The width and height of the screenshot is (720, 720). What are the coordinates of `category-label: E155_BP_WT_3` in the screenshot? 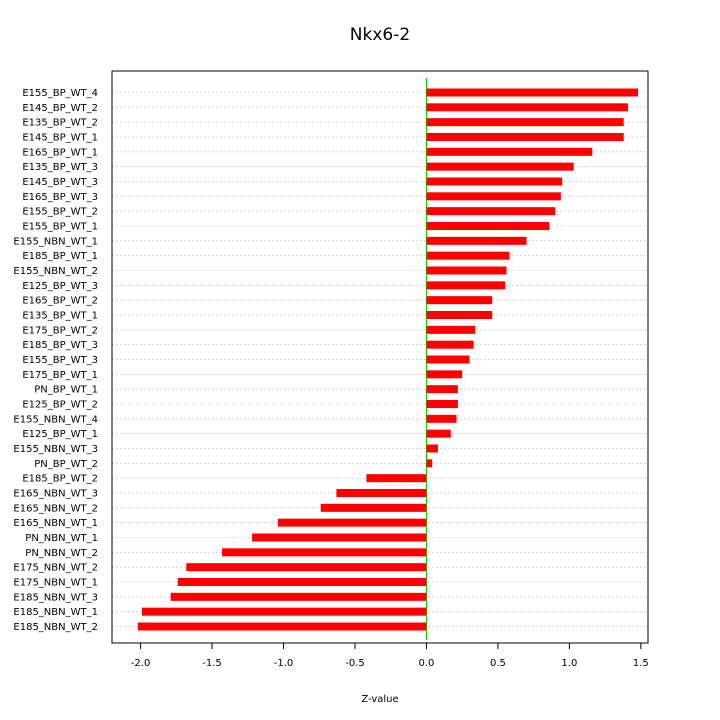 It's located at (60, 360).